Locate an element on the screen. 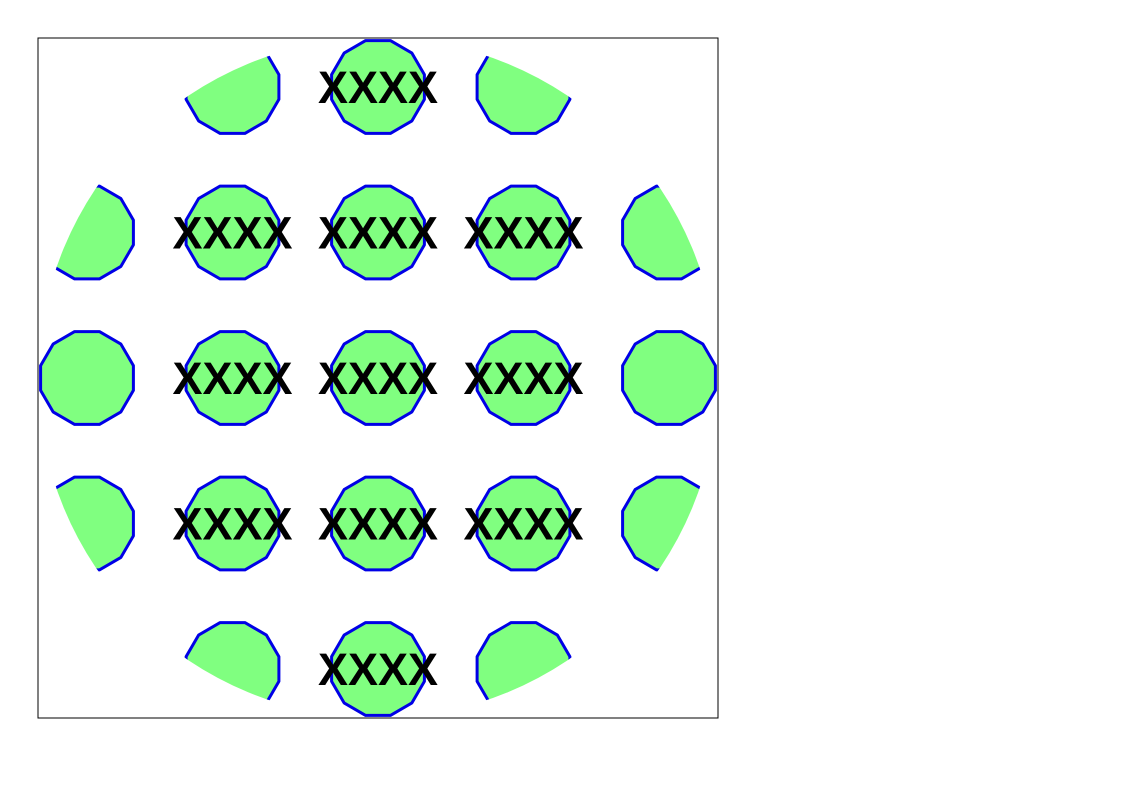  cell-r3-c2 is located at coordinates (378, 523).